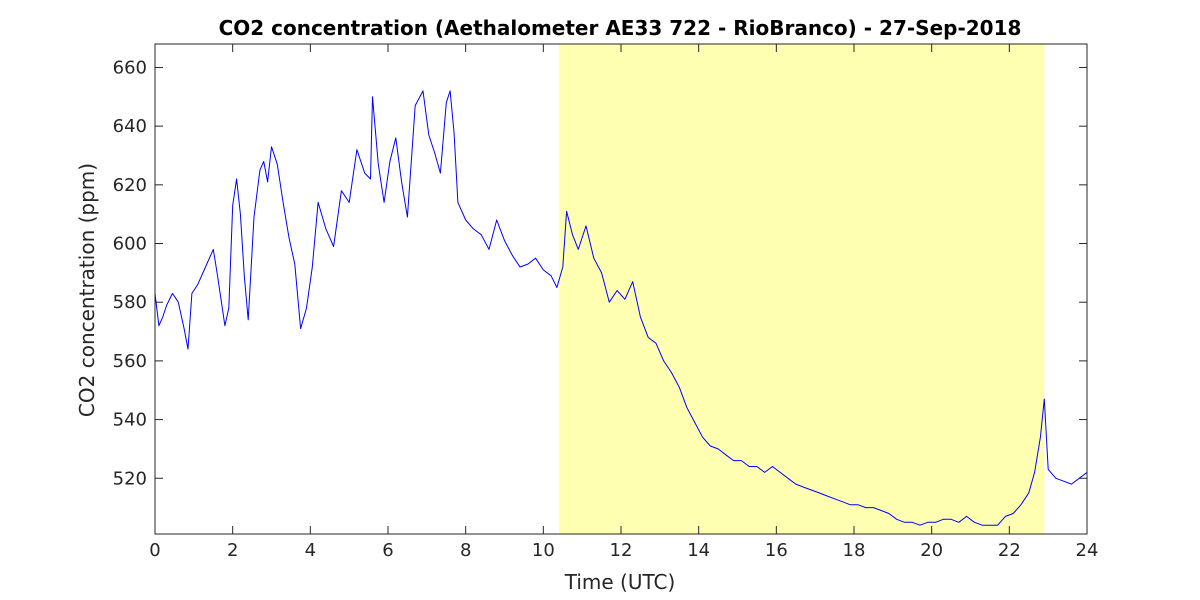 The width and height of the screenshot is (1200, 600). What do you see at coordinates (1087, 550) in the screenshot?
I see `x-tick-label: 24` at bounding box center [1087, 550].